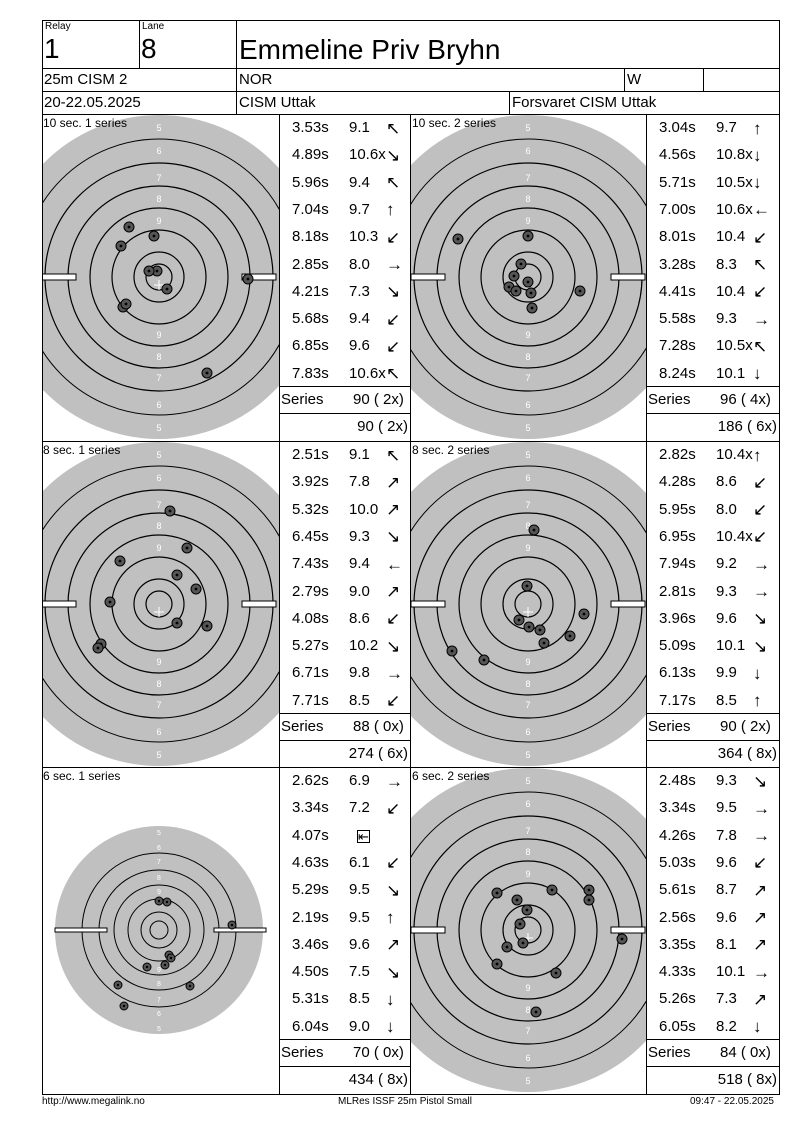 This screenshot has height=1130, width=800. What do you see at coordinates (734, 346) in the screenshot?
I see `shot-score: 10.5x` at bounding box center [734, 346].